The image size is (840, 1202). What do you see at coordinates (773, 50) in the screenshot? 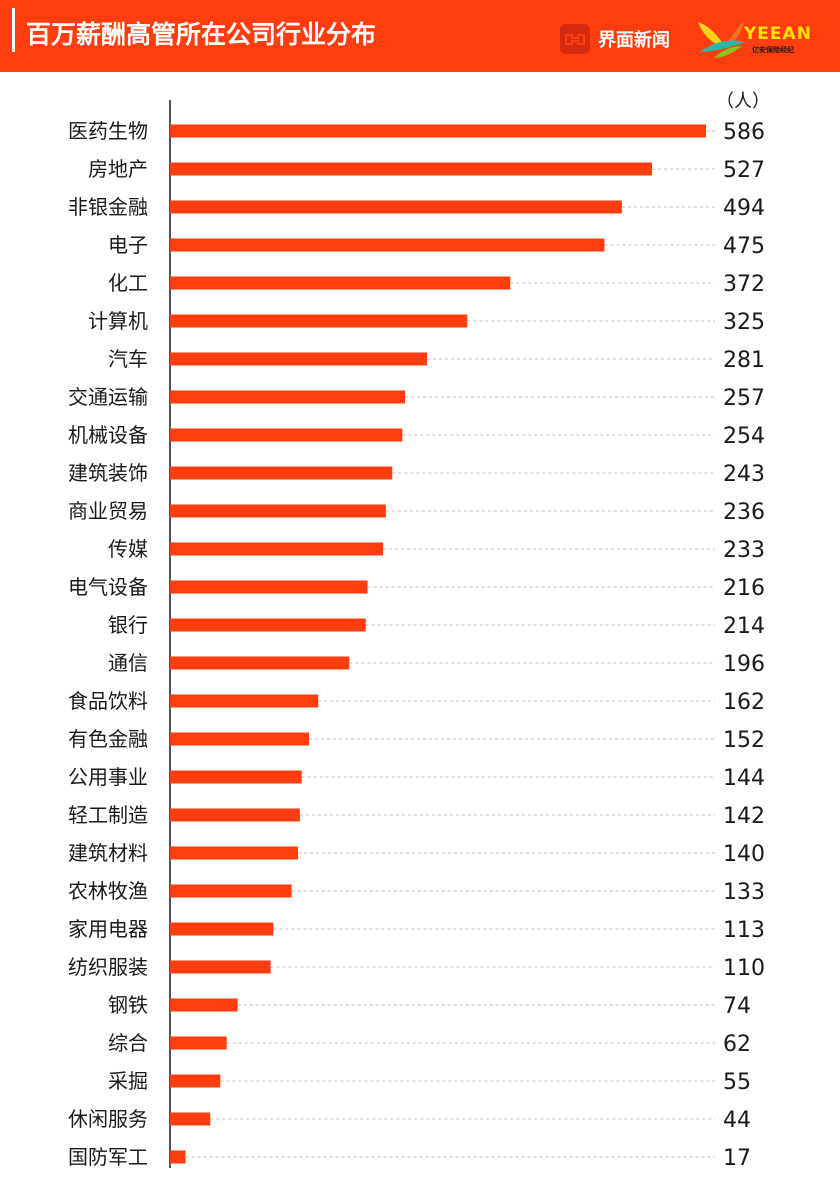
I see `yeean-subtitle: 亿安保险经纪` at bounding box center [773, 50].